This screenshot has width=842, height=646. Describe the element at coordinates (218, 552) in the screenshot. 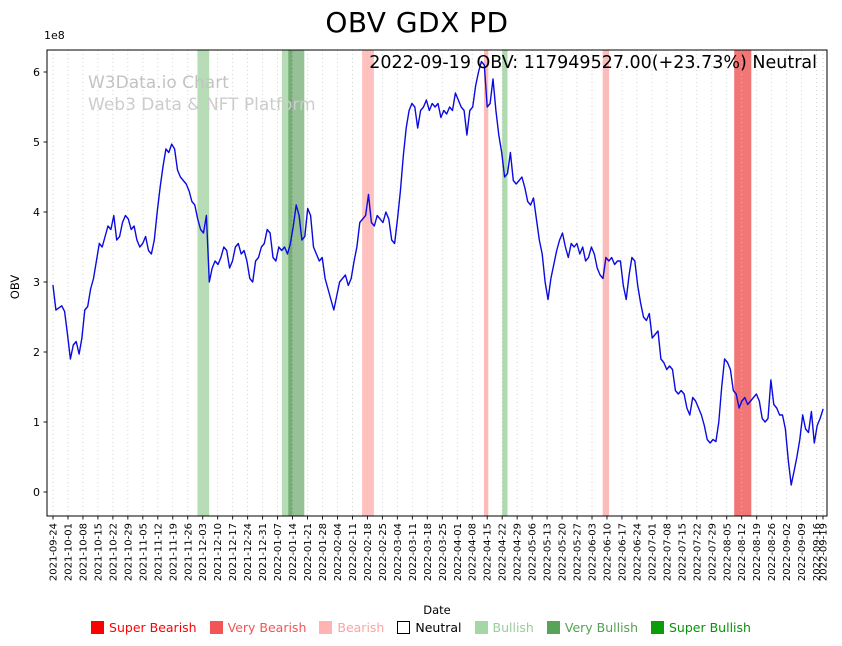

I see `x-tick-label: 2021-12-10` at that location.